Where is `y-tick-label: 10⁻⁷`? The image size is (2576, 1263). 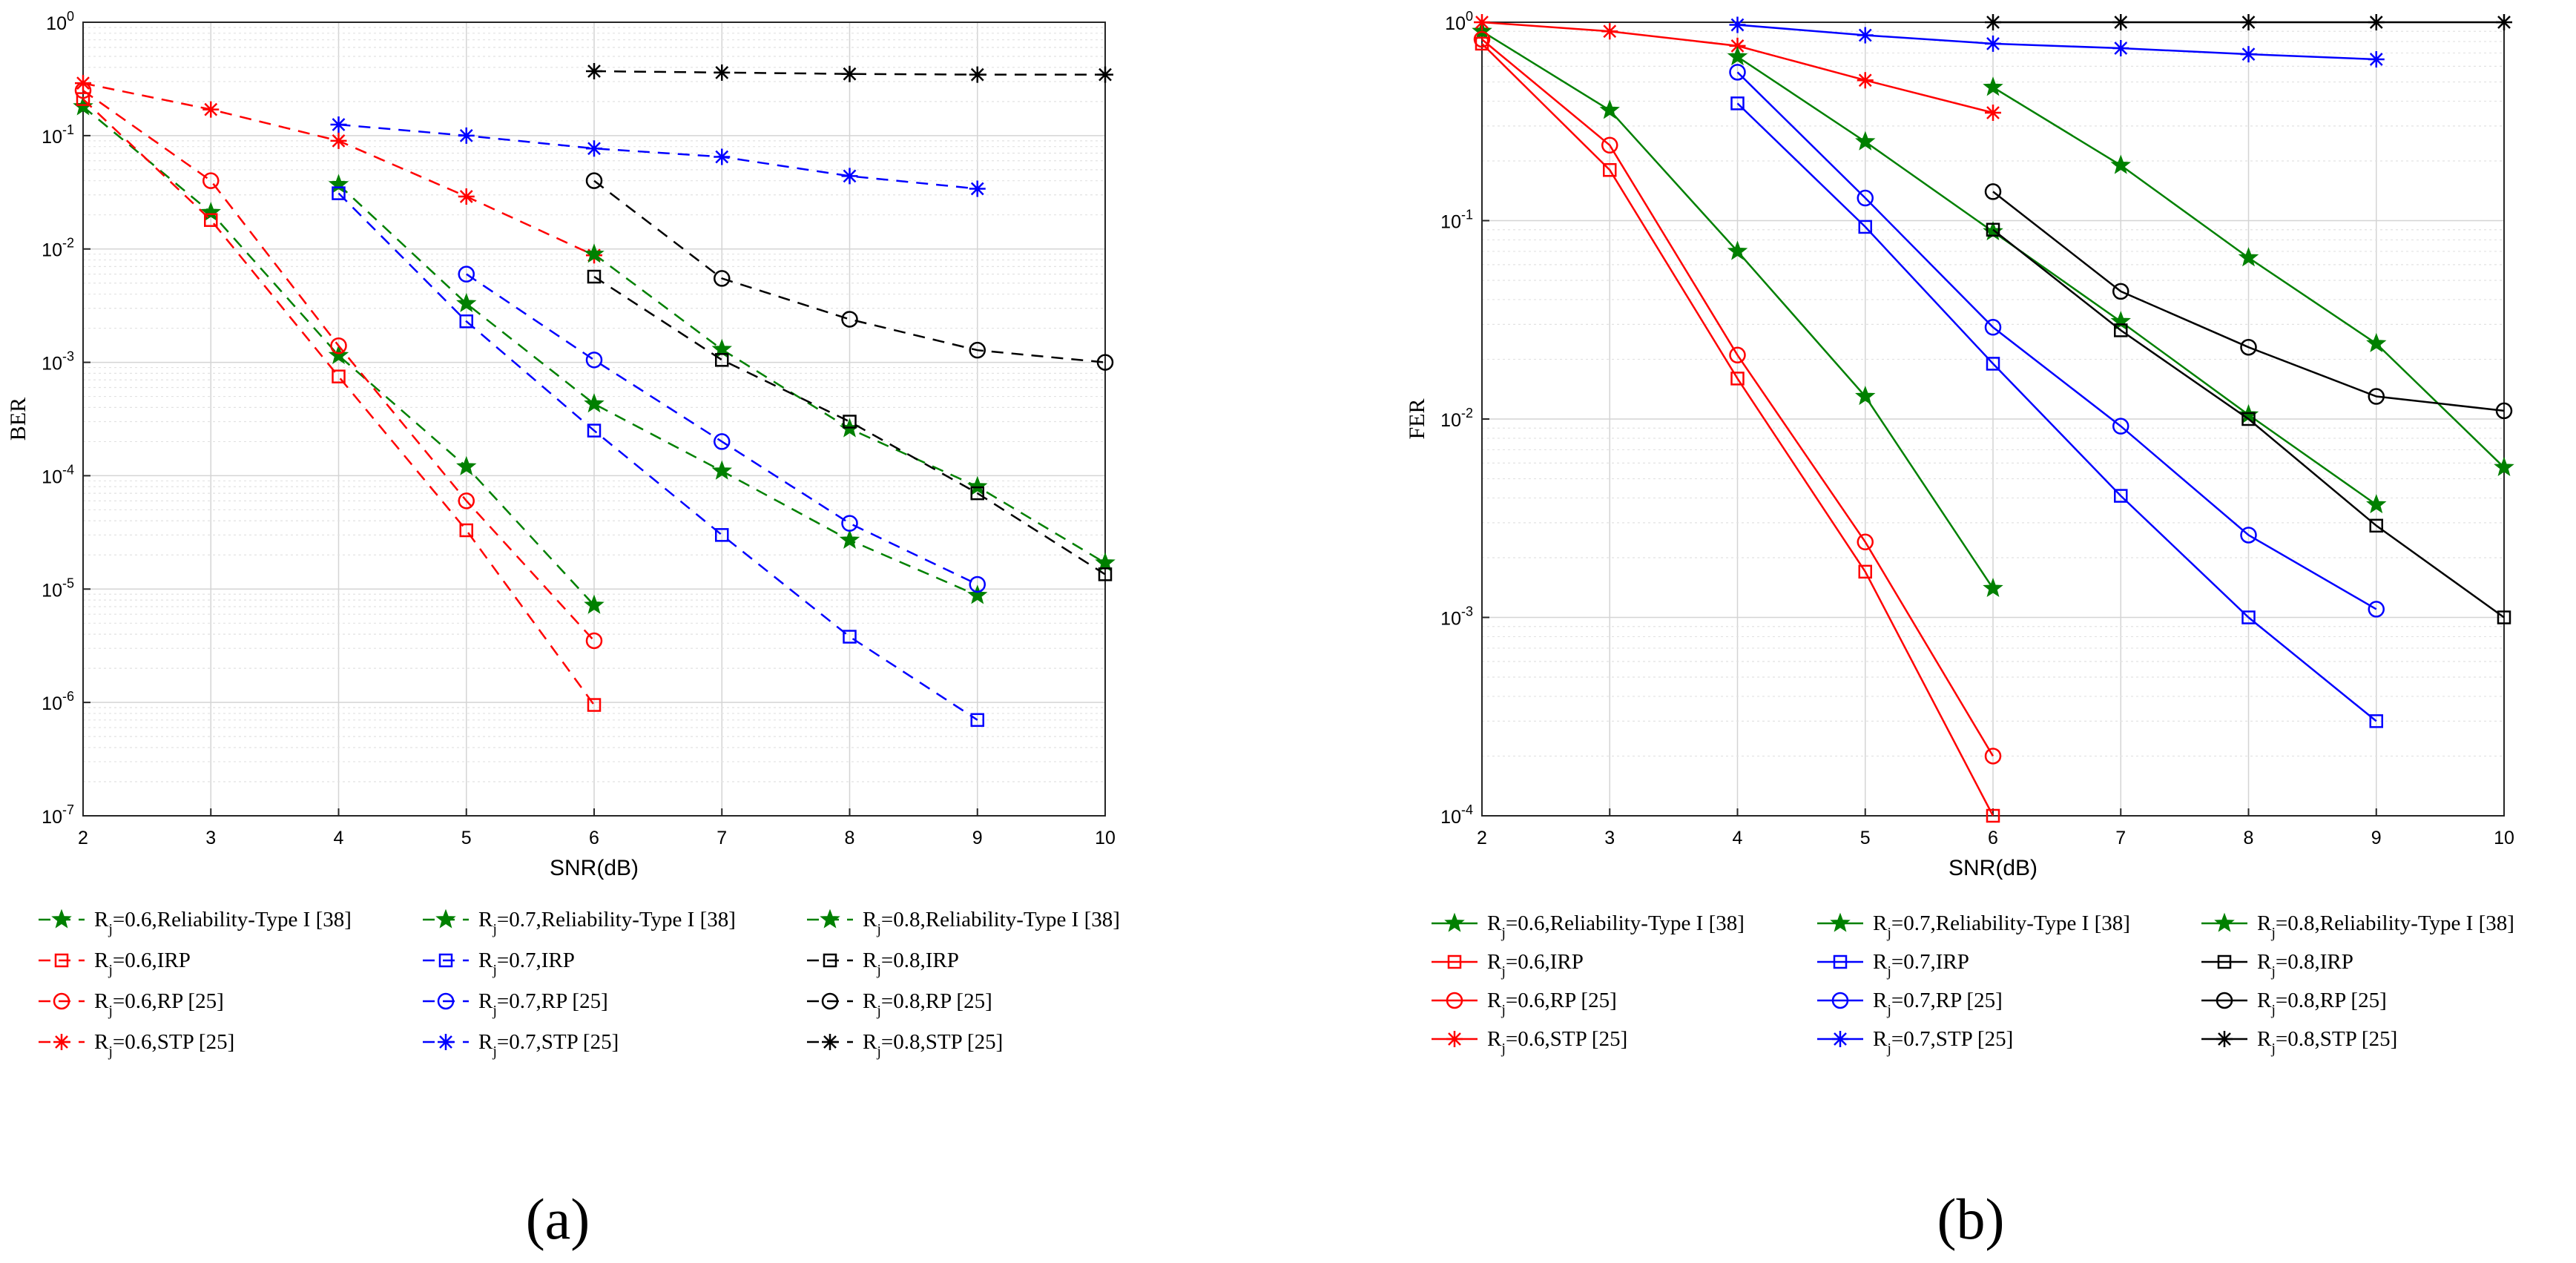 y-tick-label: 10⁻⁷ is located at coordinates (58, 815).